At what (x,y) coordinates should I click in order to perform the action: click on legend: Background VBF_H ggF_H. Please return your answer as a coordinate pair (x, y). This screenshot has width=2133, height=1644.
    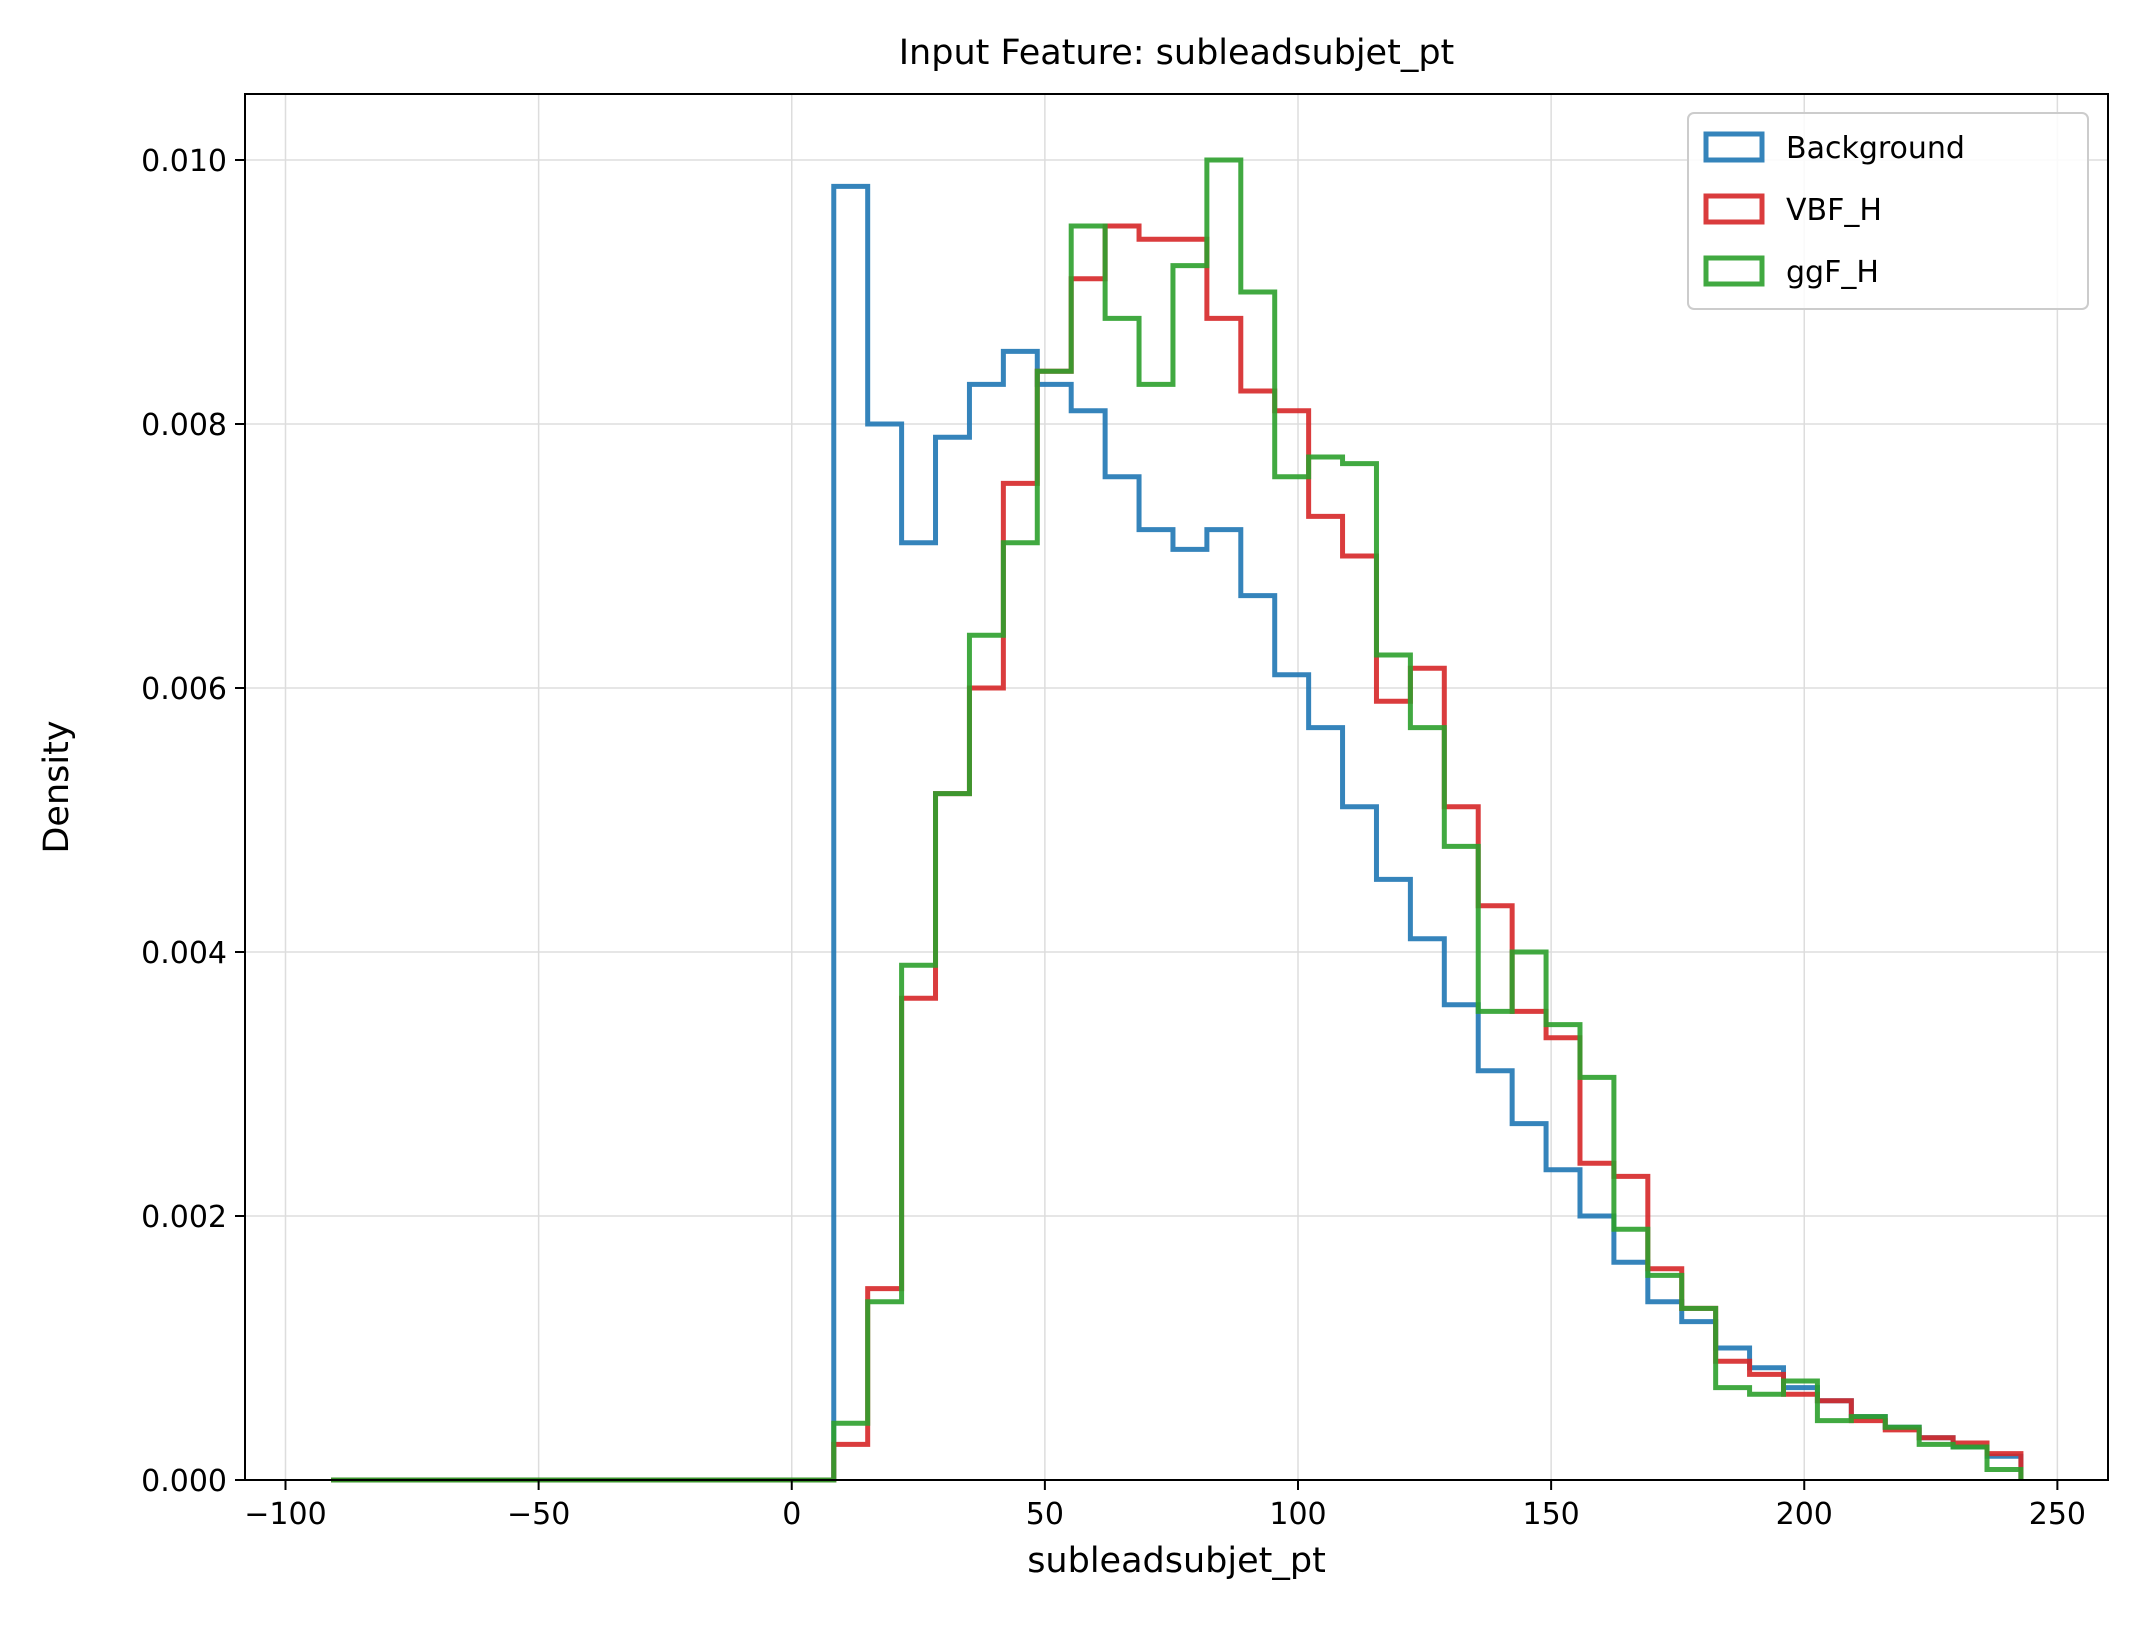
    Looking at the image, I should click on (1888, 211).